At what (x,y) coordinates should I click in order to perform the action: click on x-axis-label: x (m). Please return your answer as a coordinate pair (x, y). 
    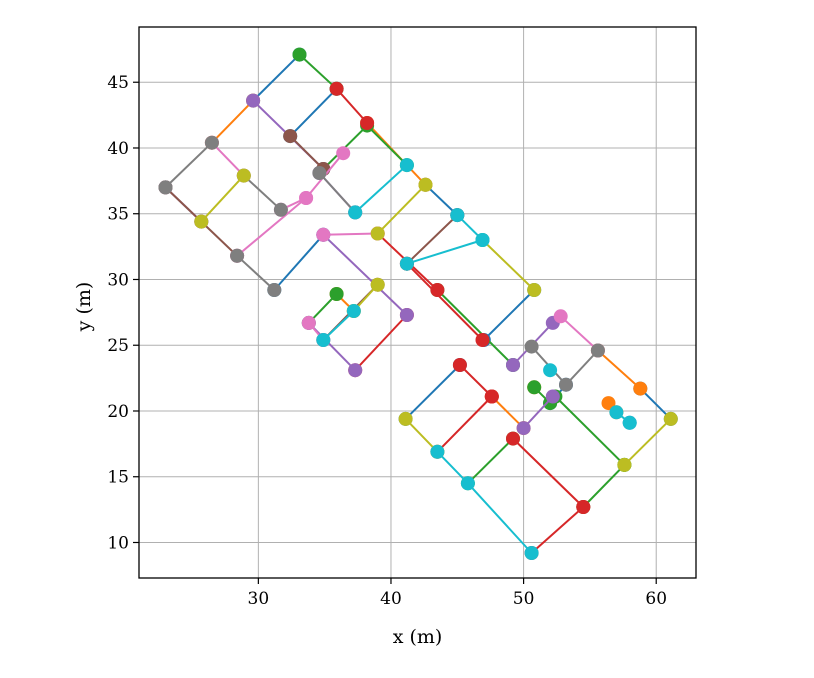
    Looking at the image, I should click on (418, 637).